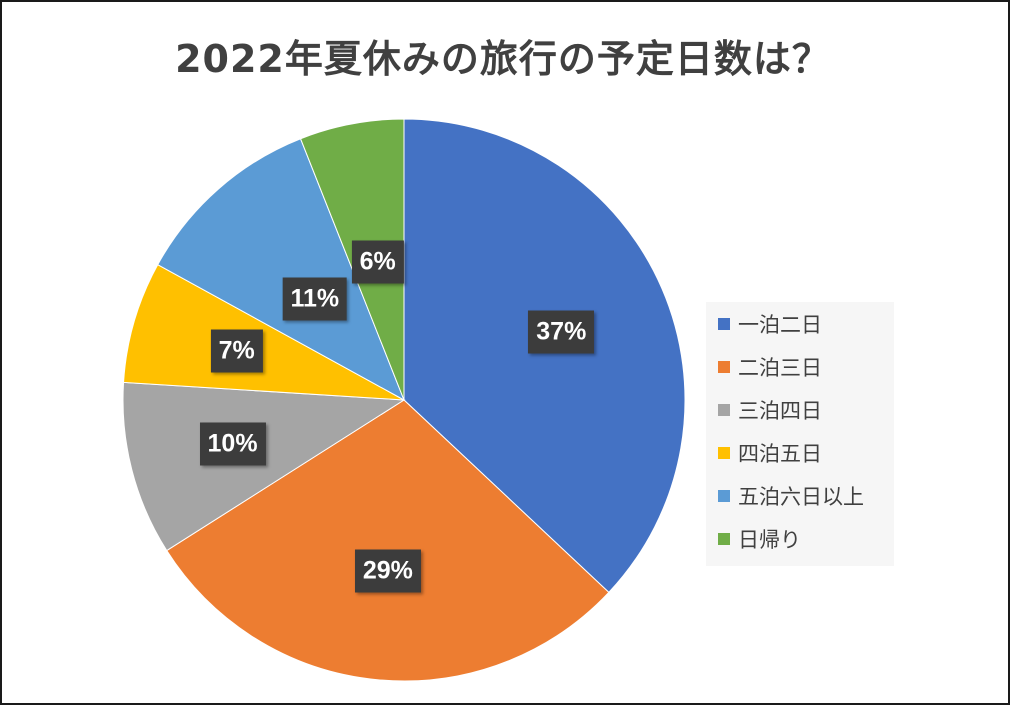  What do you see at coordinates (387, 571) in the screenshot?
I see `data-label: 29%` at bounding box center [387, 571].